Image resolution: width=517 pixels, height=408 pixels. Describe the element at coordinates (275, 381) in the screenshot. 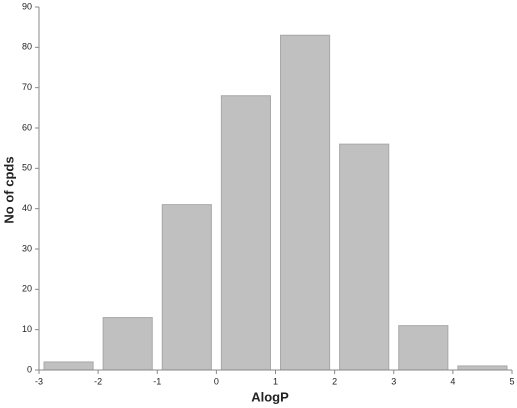

I see `x-tick-label: 1` at that location.